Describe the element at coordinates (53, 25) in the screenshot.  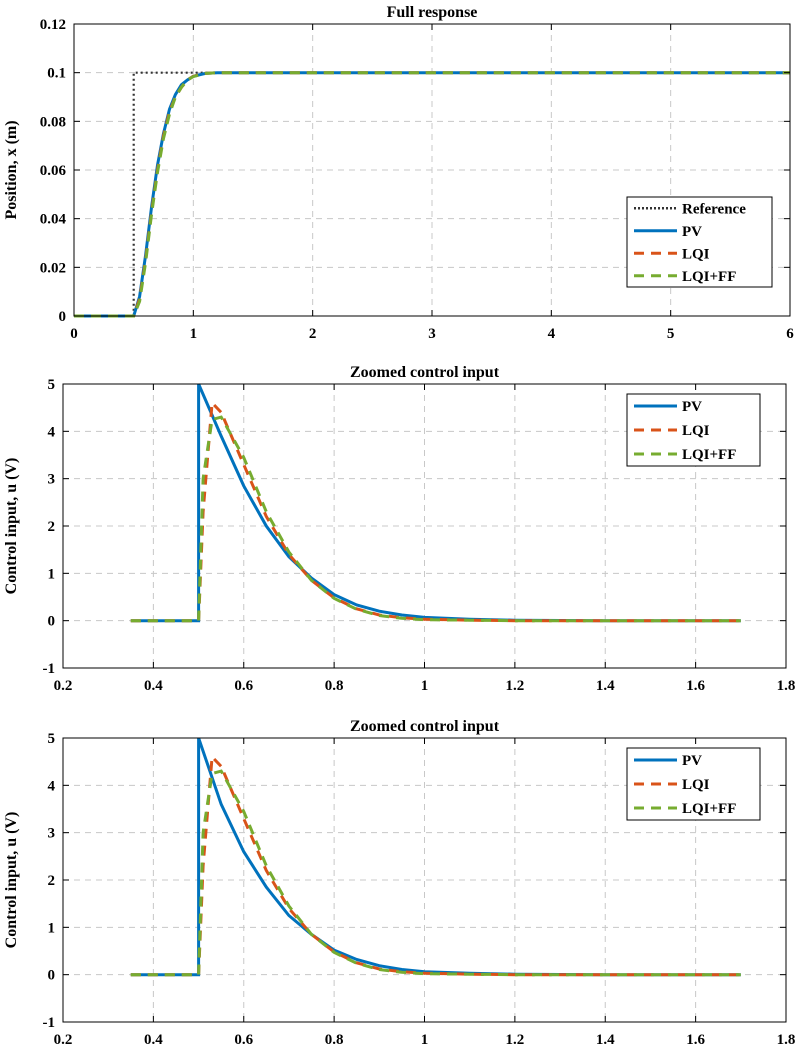
I see `y-tick-label: 0.12` at that location.